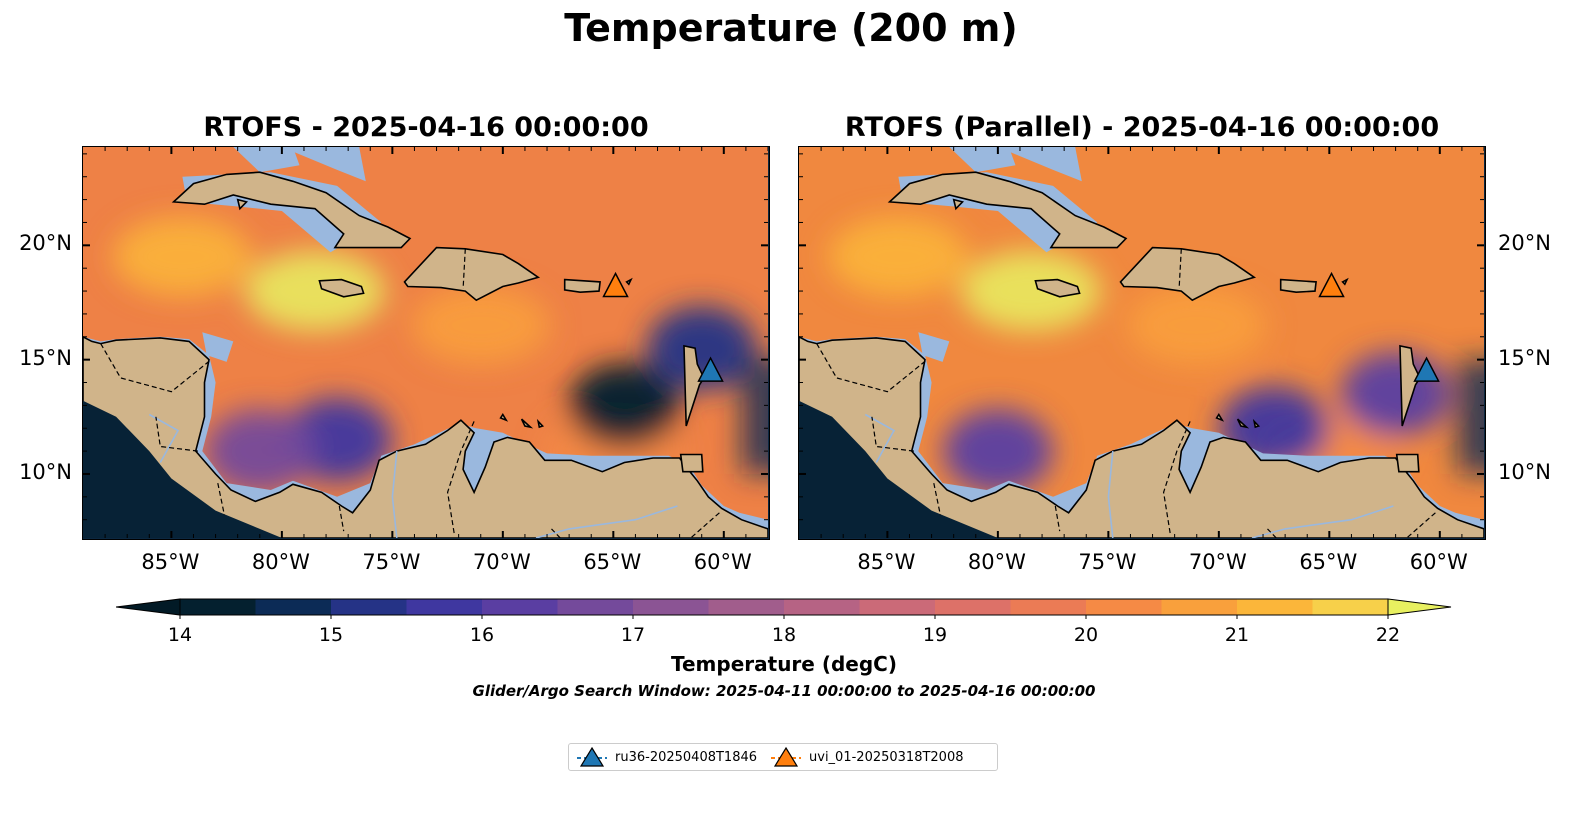 The width and height of the screenshot is (1582, 827). What do you see at coordinates (592, 756) in the screenshot?
I see `legend-marker-ru36` at bounding box center [592, 756].